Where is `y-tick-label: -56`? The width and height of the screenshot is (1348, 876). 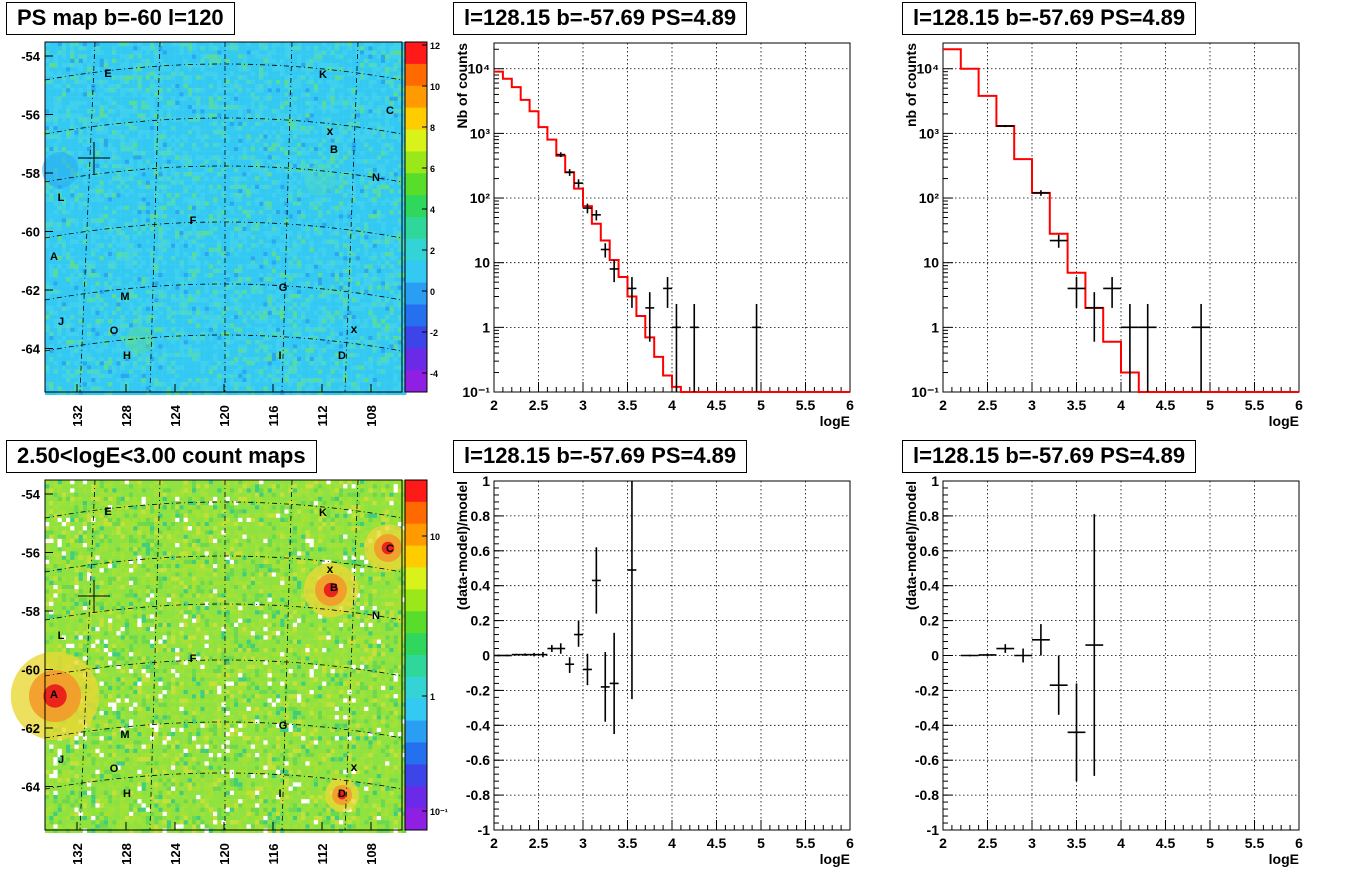
y-tick-label: -56 is located at coordinates (30, 553).